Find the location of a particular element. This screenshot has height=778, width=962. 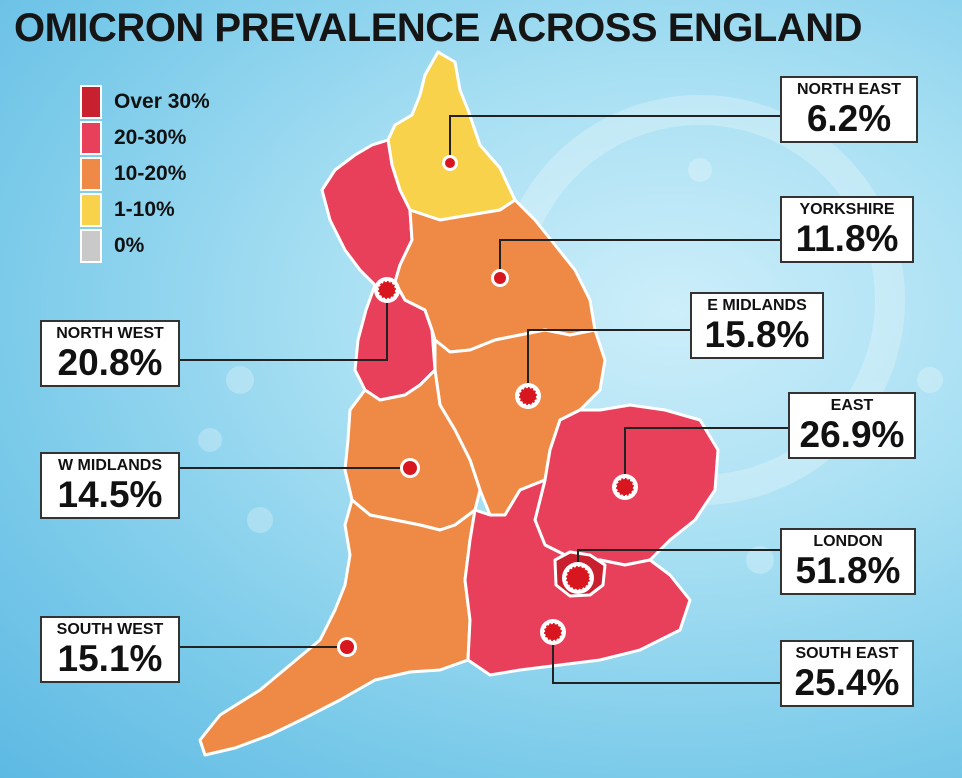

region-name: NORTH EAST is located at coordinates (849, 89).